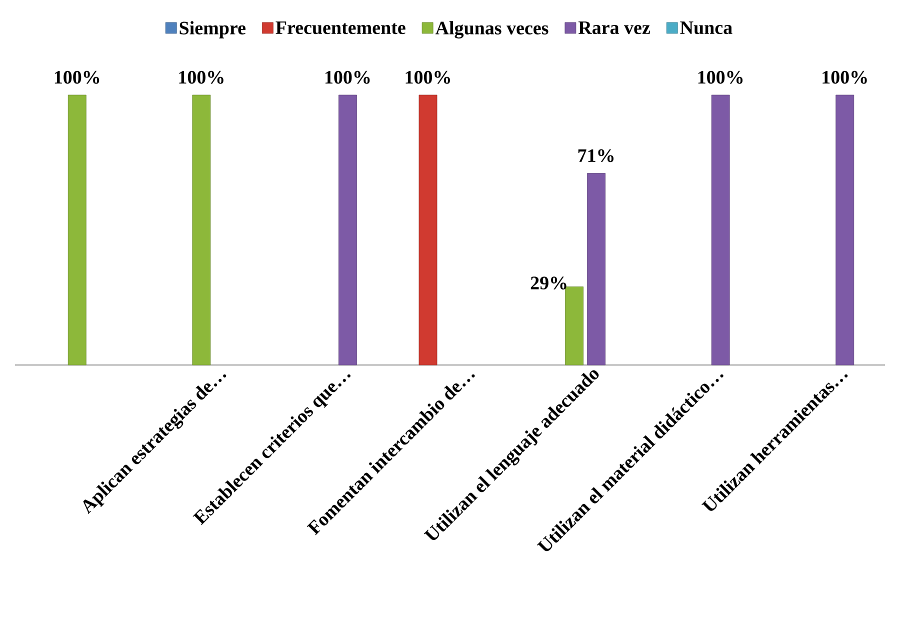  Describe the element at coordinates (596, 155) in the screenshot. I see `data-label: 71%` at that location.